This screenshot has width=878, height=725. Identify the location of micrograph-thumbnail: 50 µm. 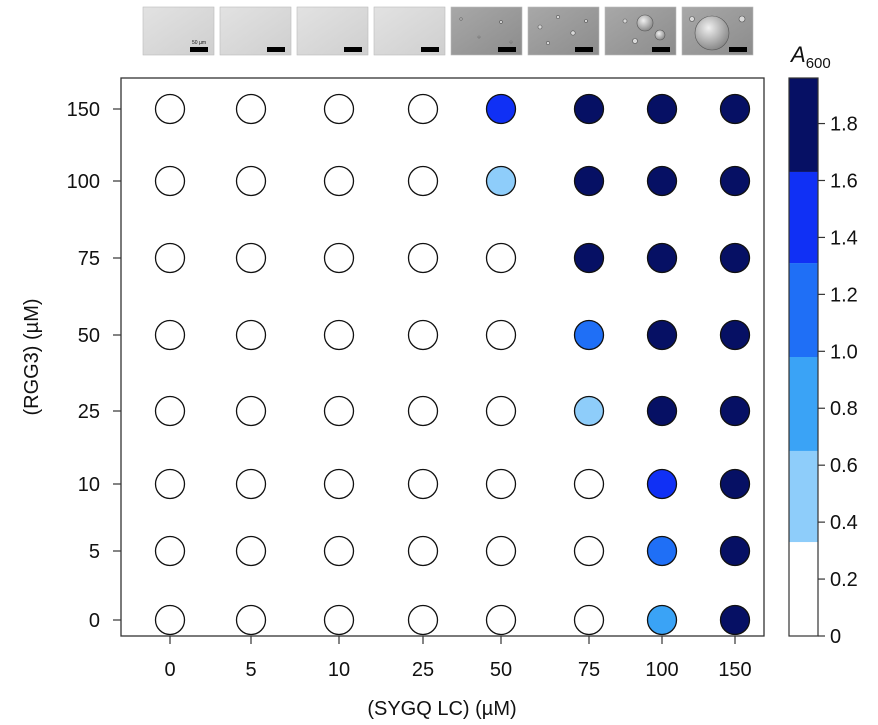
(178, 31).